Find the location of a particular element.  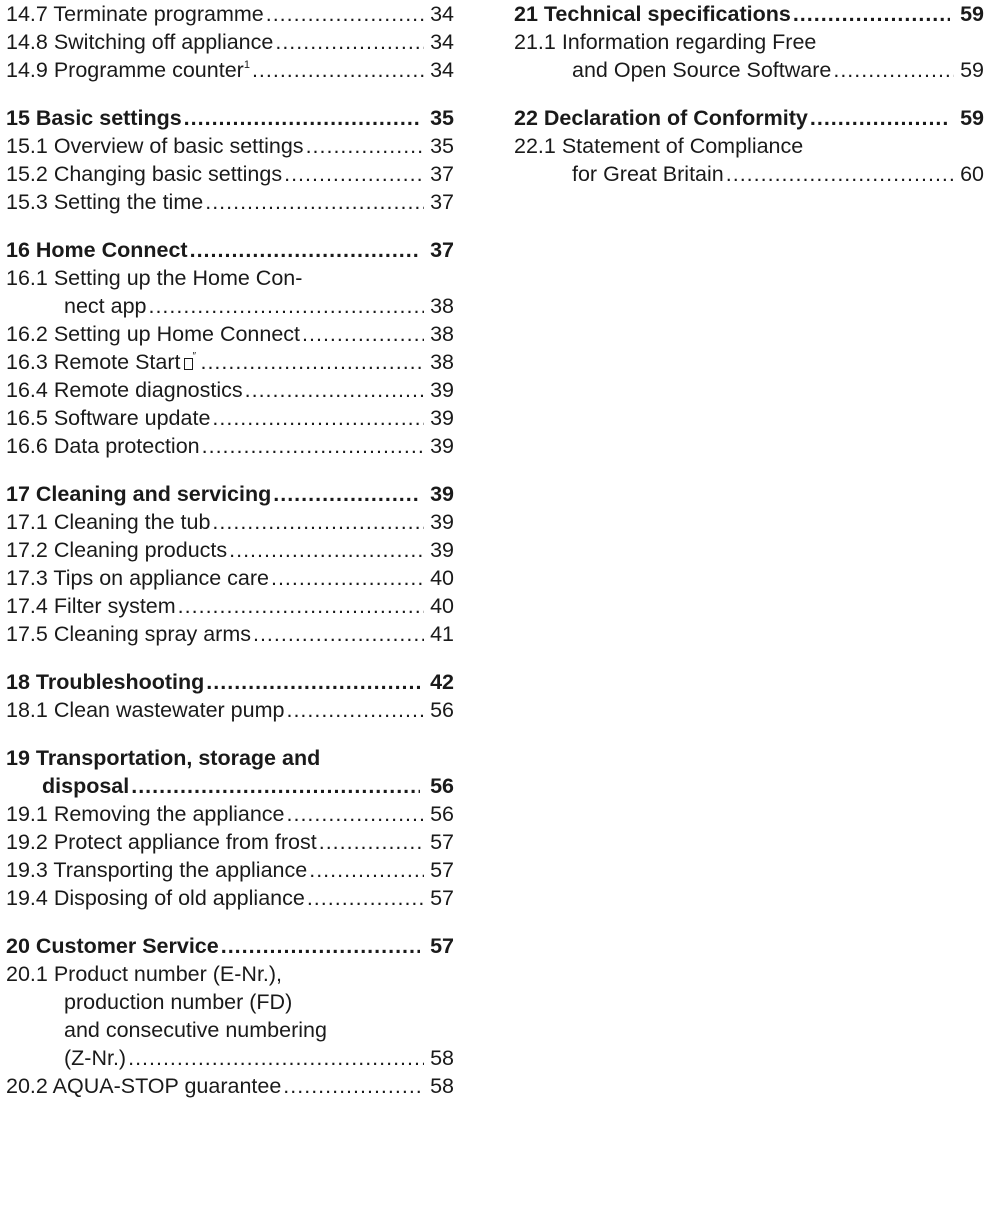

toc-heading-16: 16 Home Connect 37 is located at coordinates (230, 250).